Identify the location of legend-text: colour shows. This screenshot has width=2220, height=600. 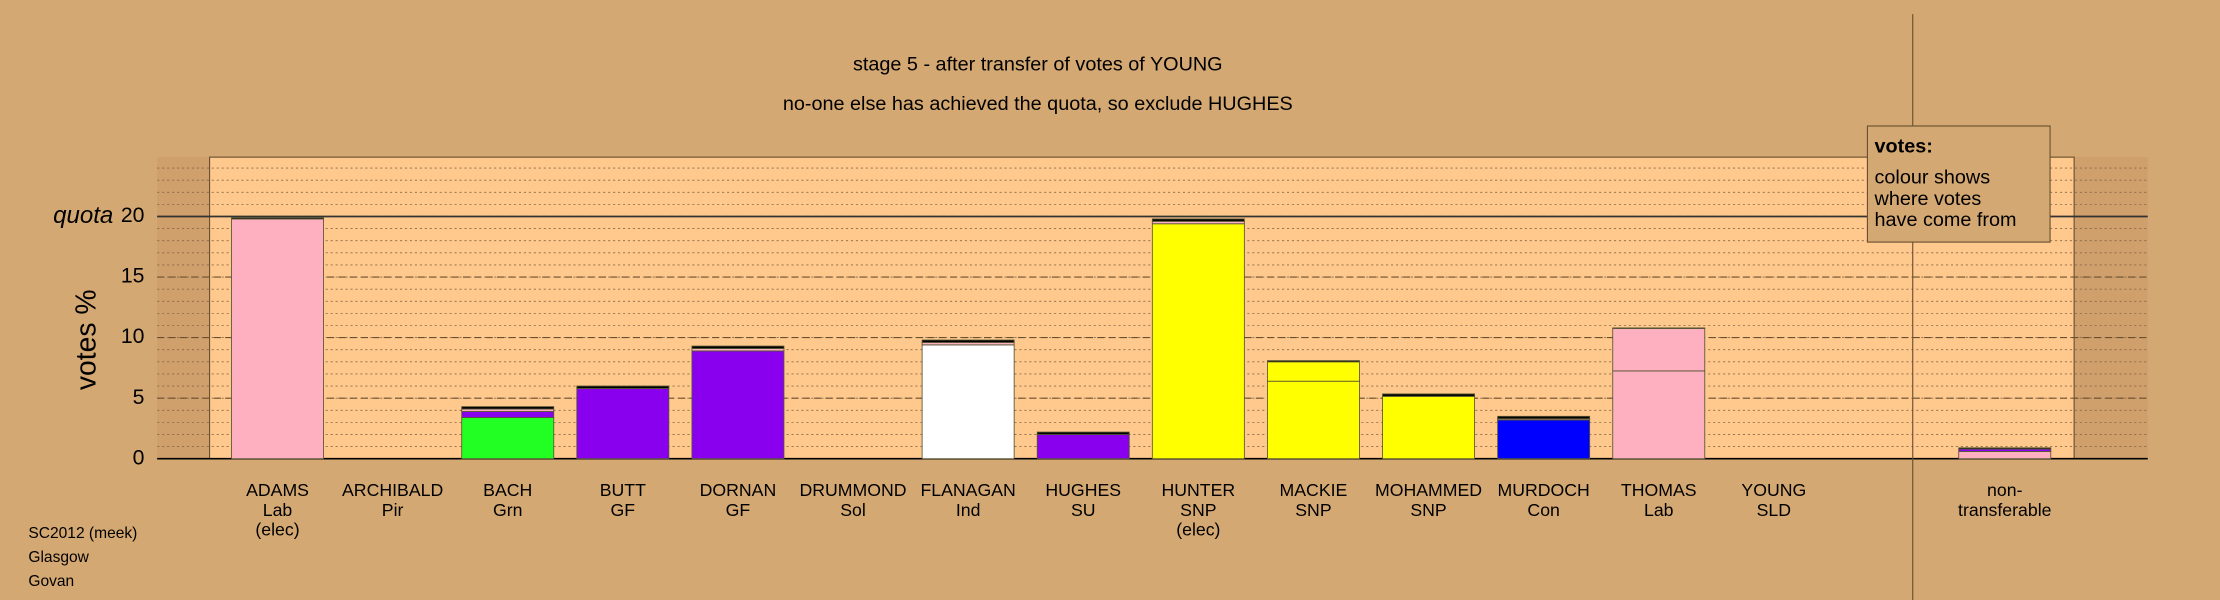
(1933, 178).